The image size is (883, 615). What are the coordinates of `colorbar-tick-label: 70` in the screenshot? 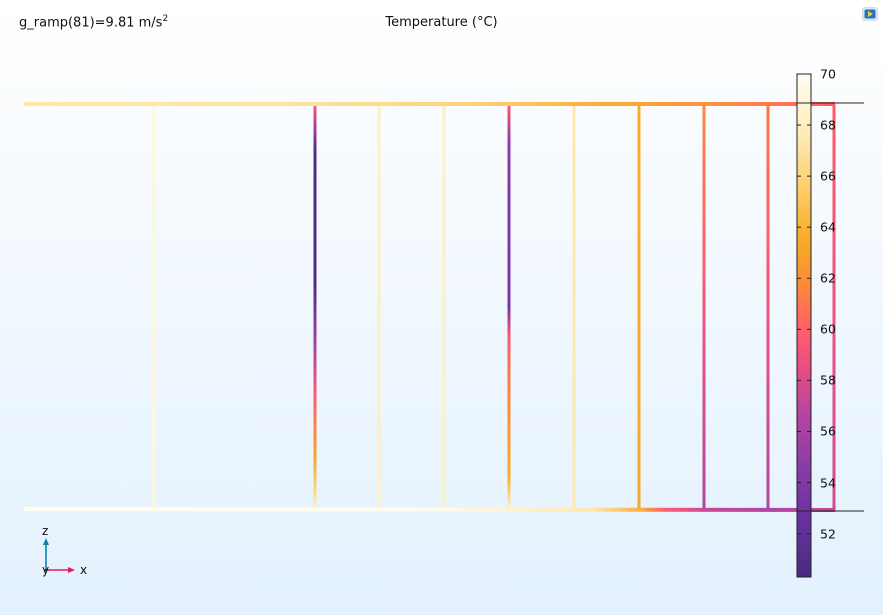 It's located at (828, 74).